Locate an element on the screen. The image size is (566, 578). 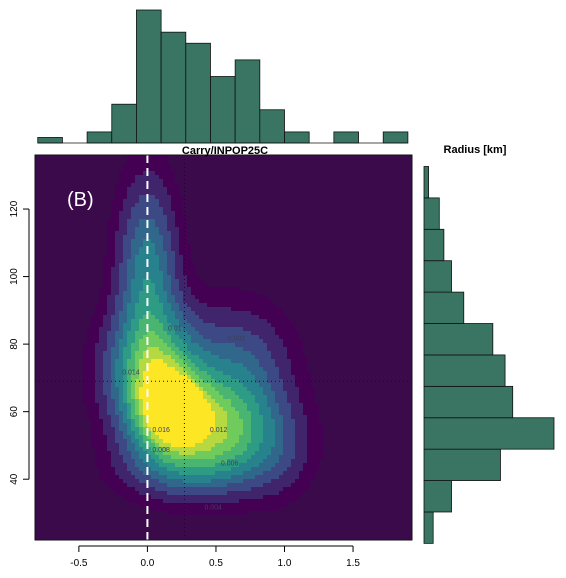
contour-label: 0.008 is located at coordinates (161, 450).